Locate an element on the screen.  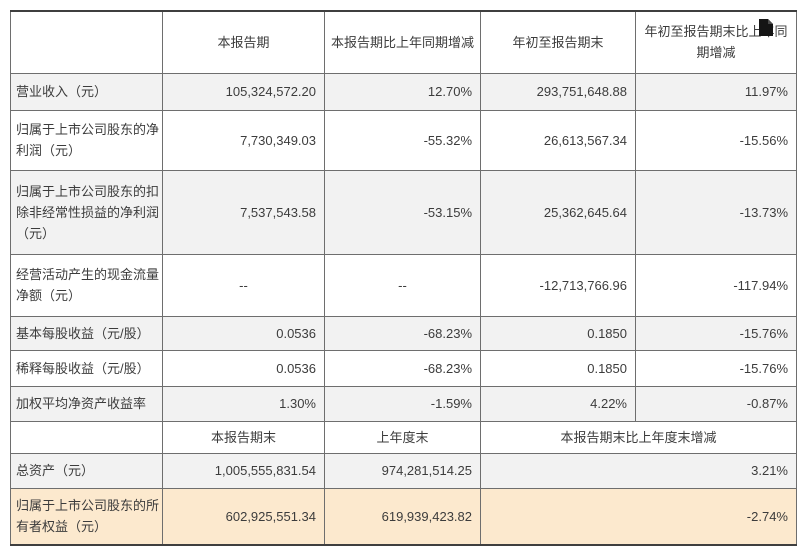
header-metric is located at coordinates (86, 42).